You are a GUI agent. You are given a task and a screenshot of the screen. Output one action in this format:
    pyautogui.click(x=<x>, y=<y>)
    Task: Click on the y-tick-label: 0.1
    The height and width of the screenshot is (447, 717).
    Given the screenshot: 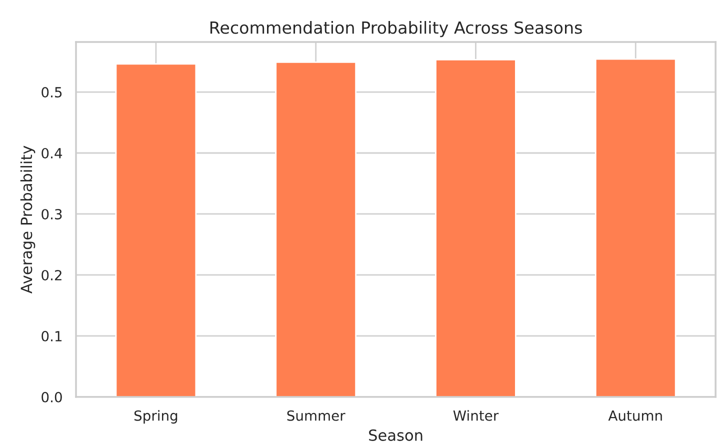 What is the action you would take?
    pyautogui.click(x=52, y=336)
    